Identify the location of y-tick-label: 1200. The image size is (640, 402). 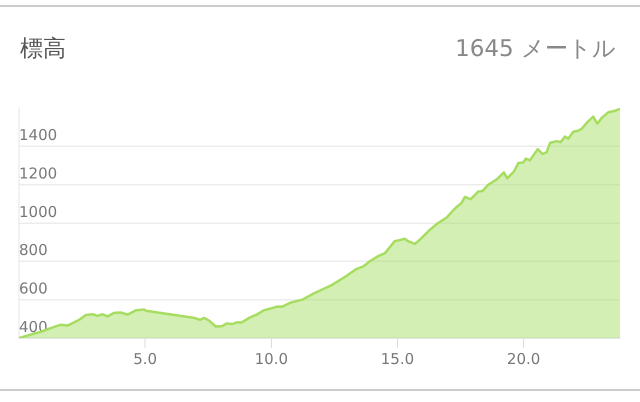
(38, 173).